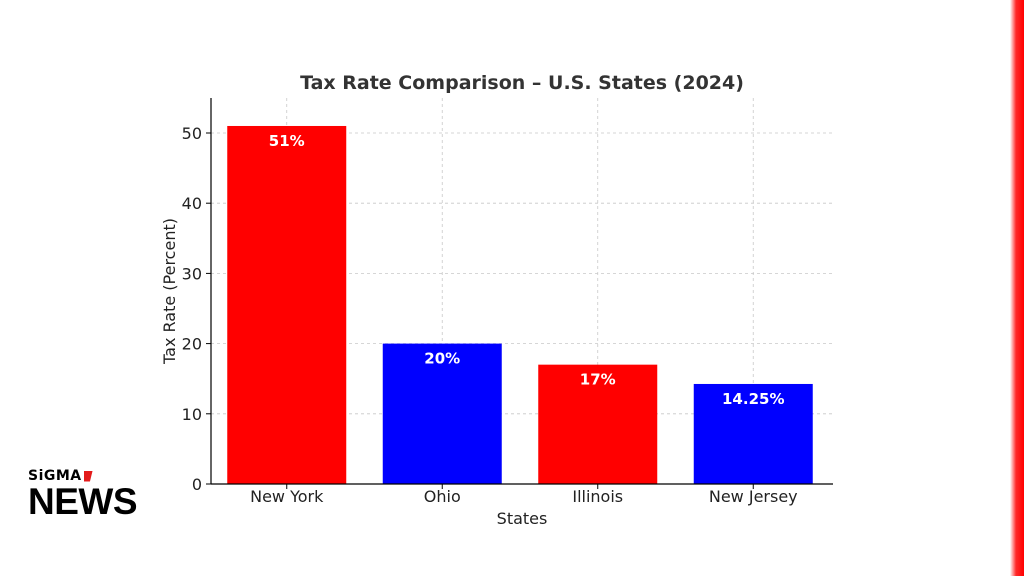 This screenshot has height=576, width=1024. I want to click on sigma-news-logo: SiGMA NEWS, so click(83, 495).